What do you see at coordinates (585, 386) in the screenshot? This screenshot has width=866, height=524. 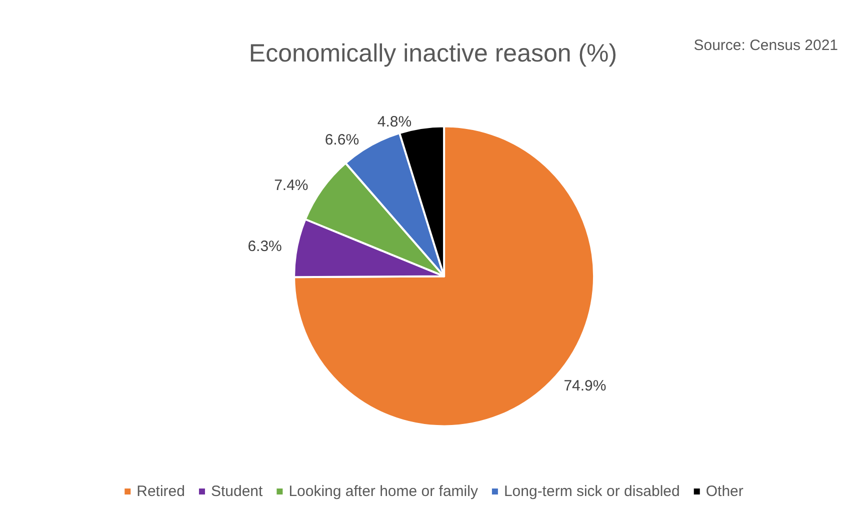 I see `data-label: 74.9%` at bounding box center [585, 386].